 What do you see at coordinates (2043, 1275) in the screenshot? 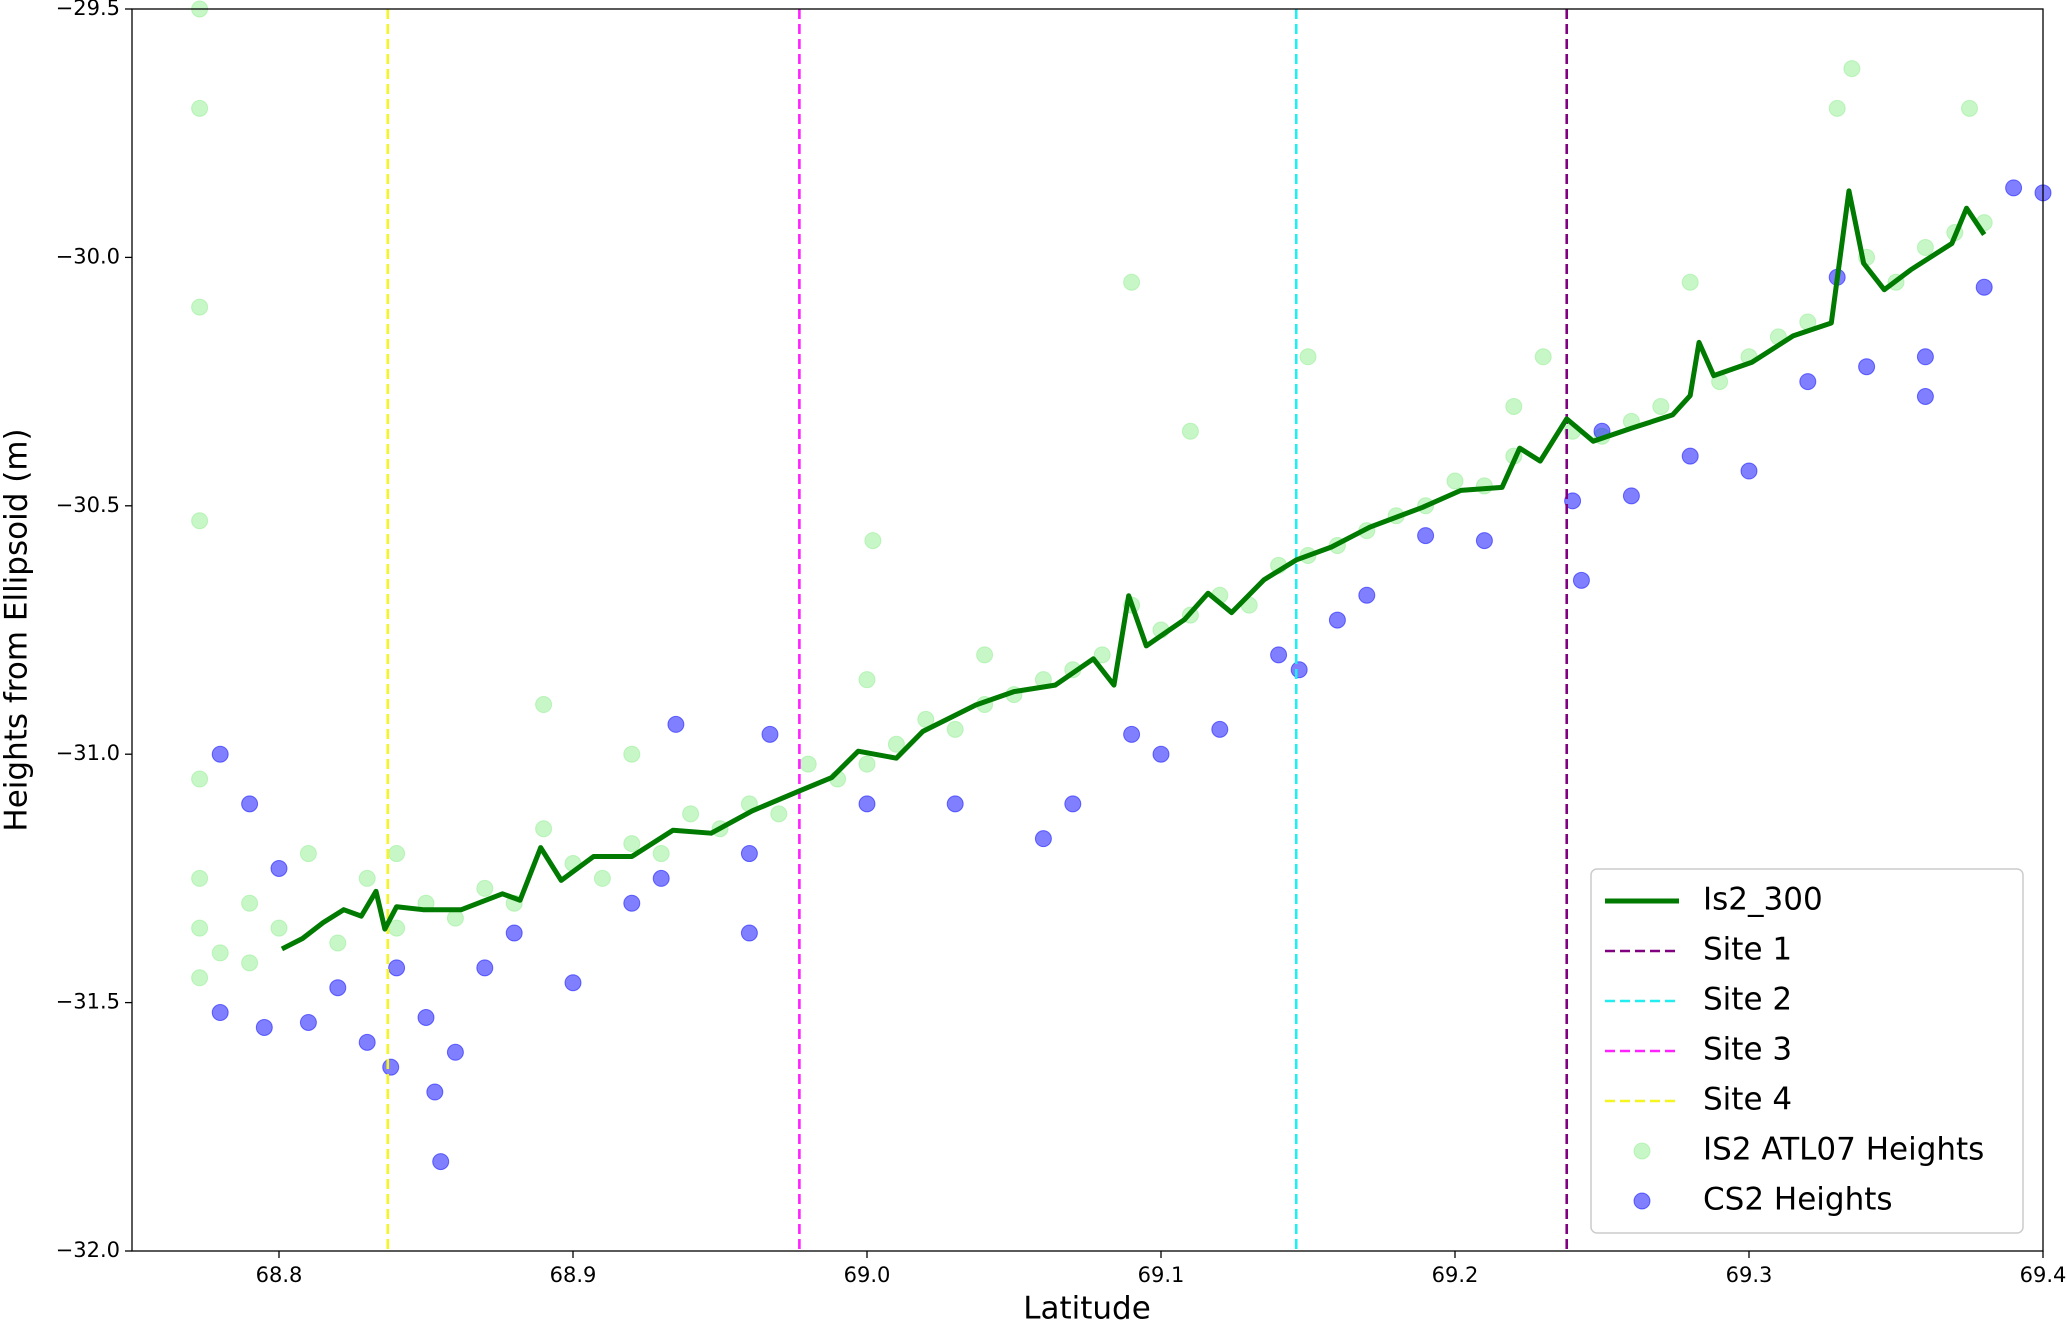
I see `x-tick-label: 69.4` at bounding box center [2043, 1275].